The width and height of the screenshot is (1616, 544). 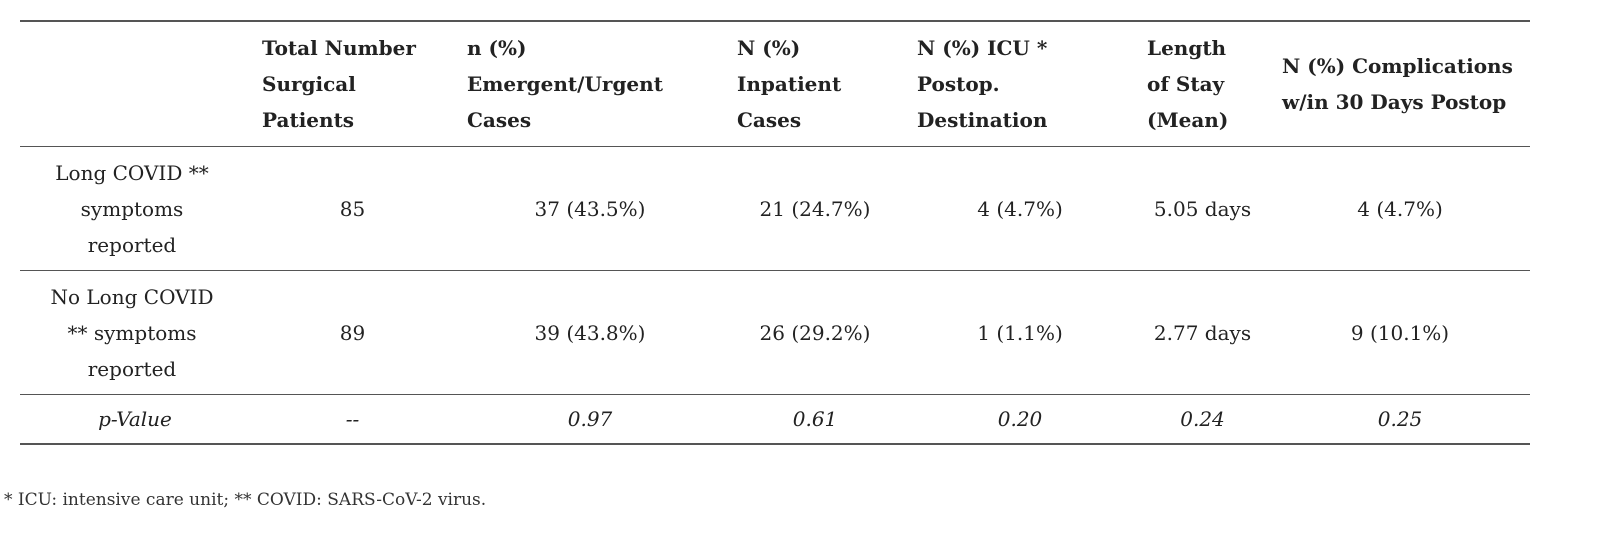 What do you see at coordinates (1020, 419) in the screenshot?
I see `cell: 0.20` at bounding box center [1020, 419].